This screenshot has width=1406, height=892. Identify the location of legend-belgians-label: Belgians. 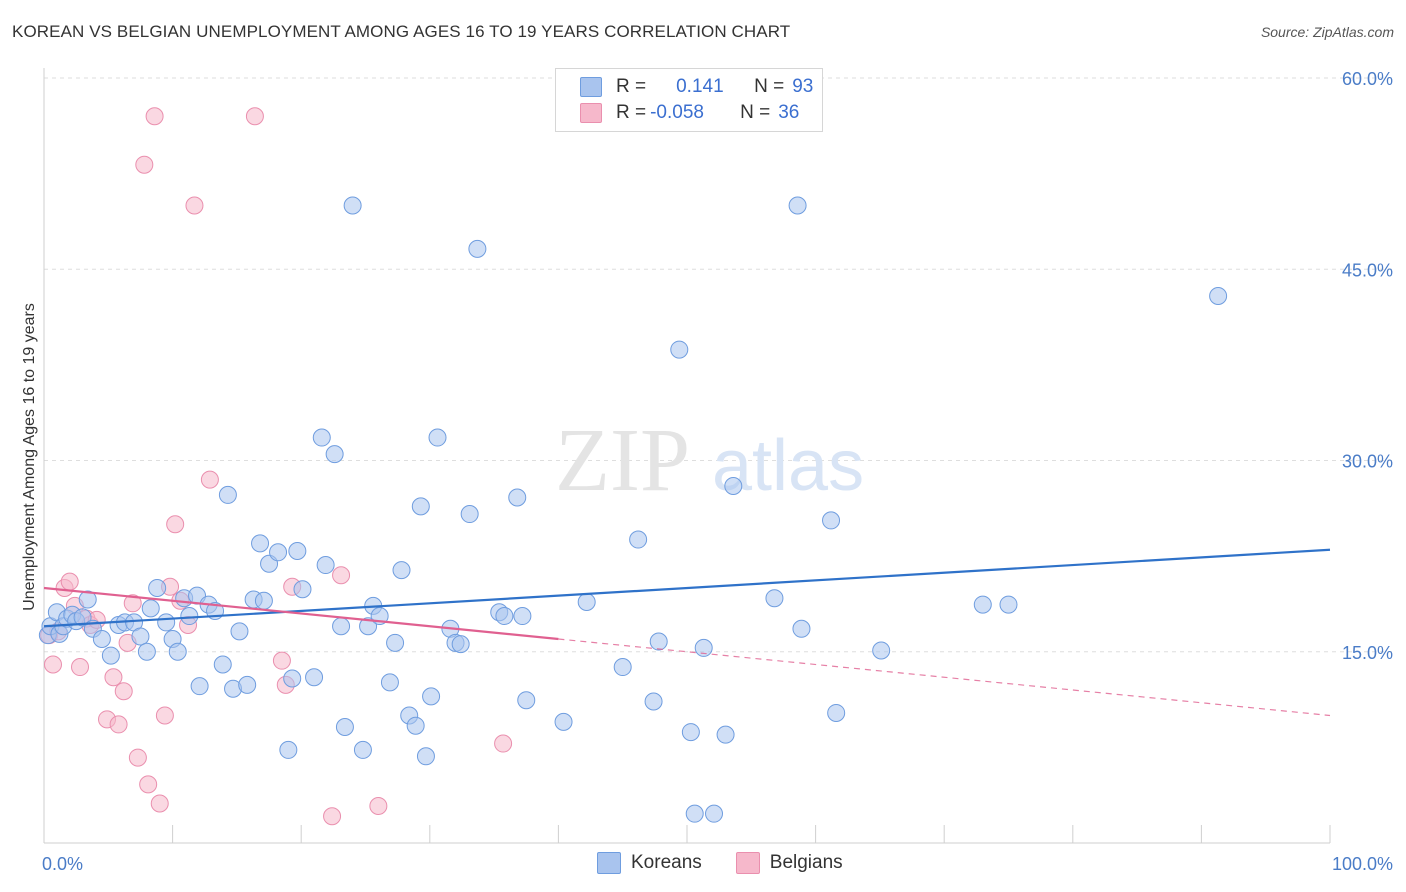
(806, 862).